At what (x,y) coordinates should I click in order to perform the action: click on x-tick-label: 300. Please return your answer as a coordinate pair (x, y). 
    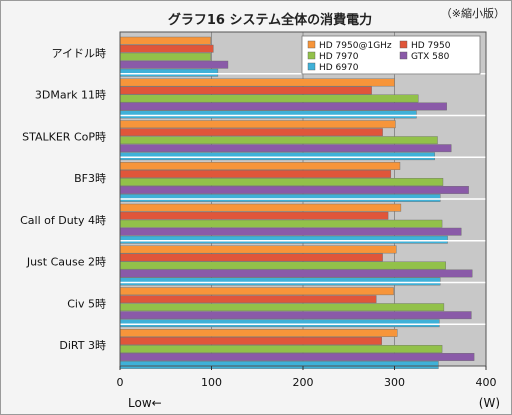
    Looking at the image, I should click on (394, 382).